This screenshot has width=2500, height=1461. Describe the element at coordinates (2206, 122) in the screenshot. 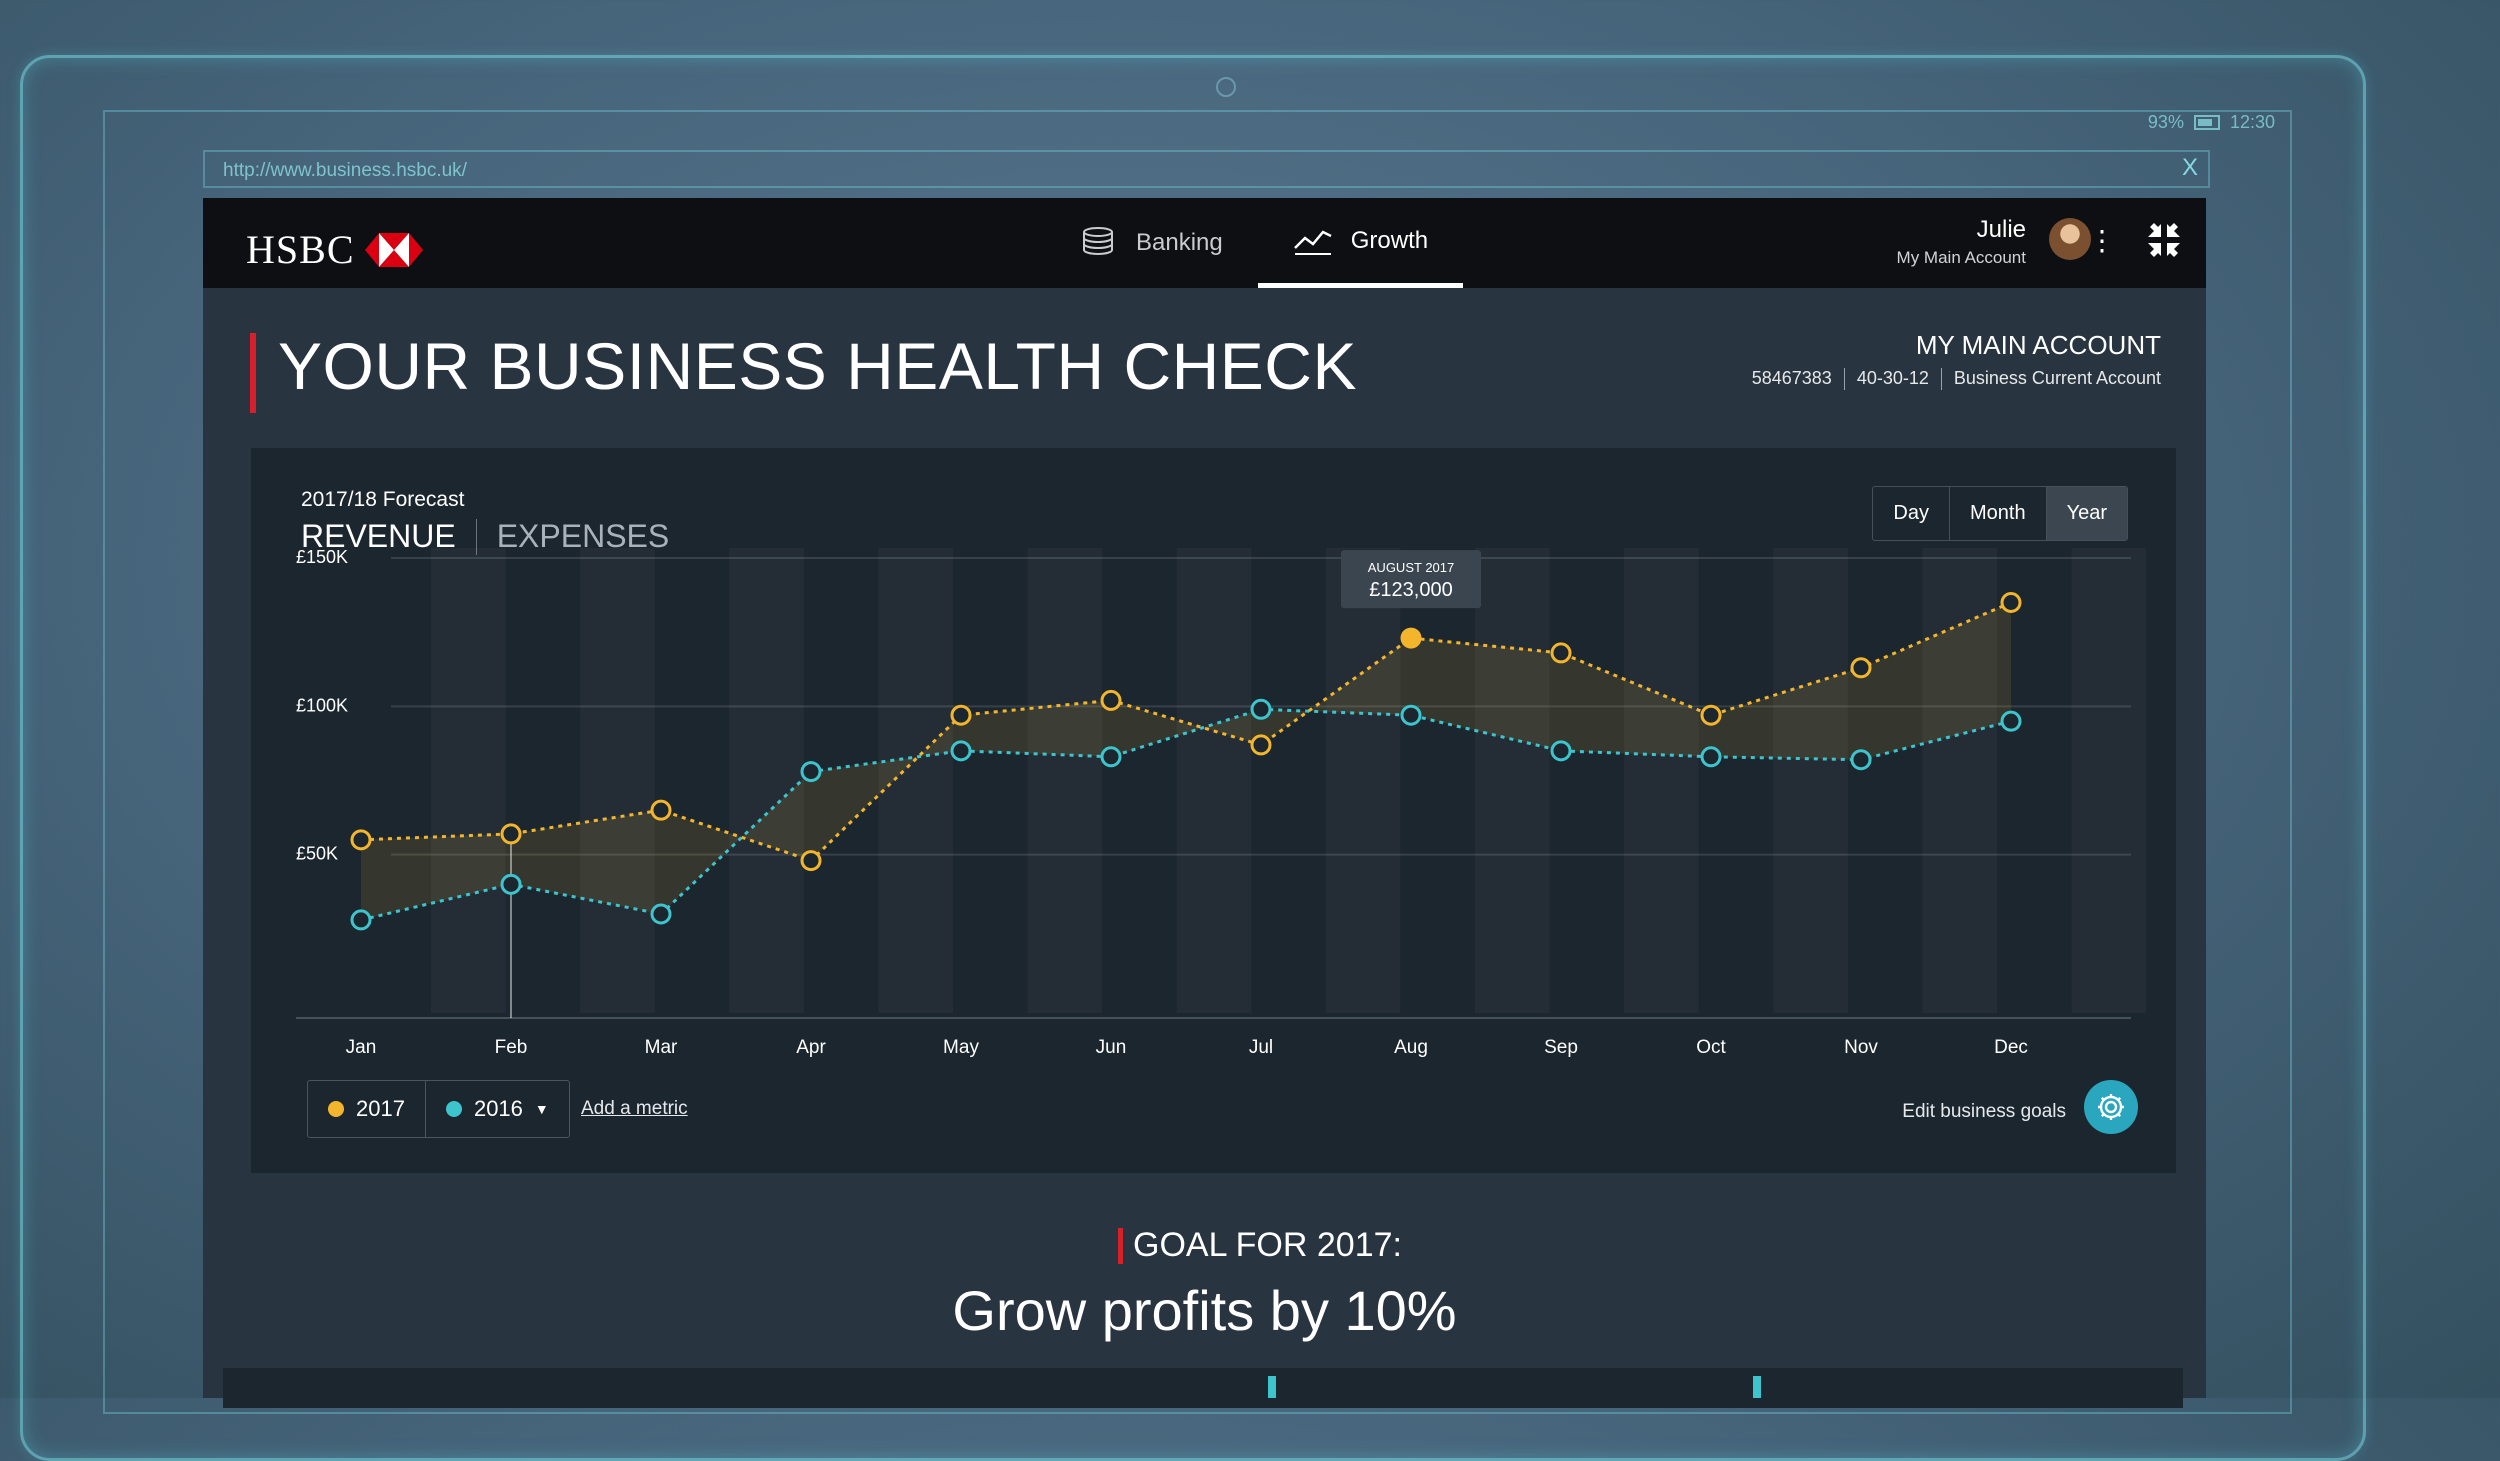

I see `battery-icon` at that location.